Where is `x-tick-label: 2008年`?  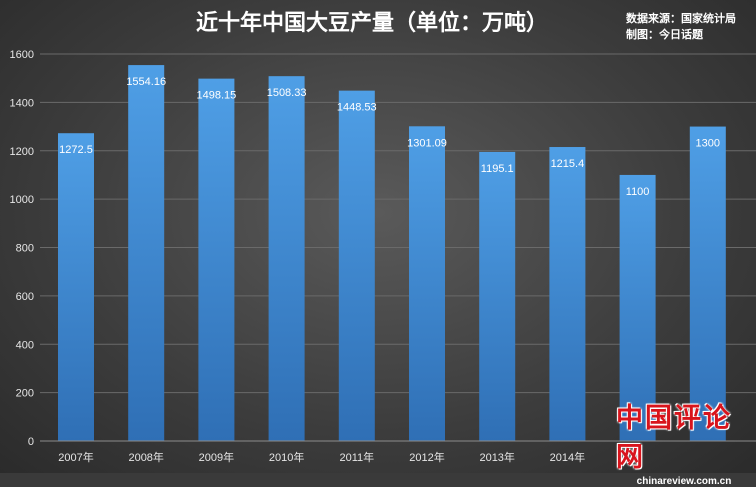 x-tick-label: 2008年 is located at coordinates (145, 457).